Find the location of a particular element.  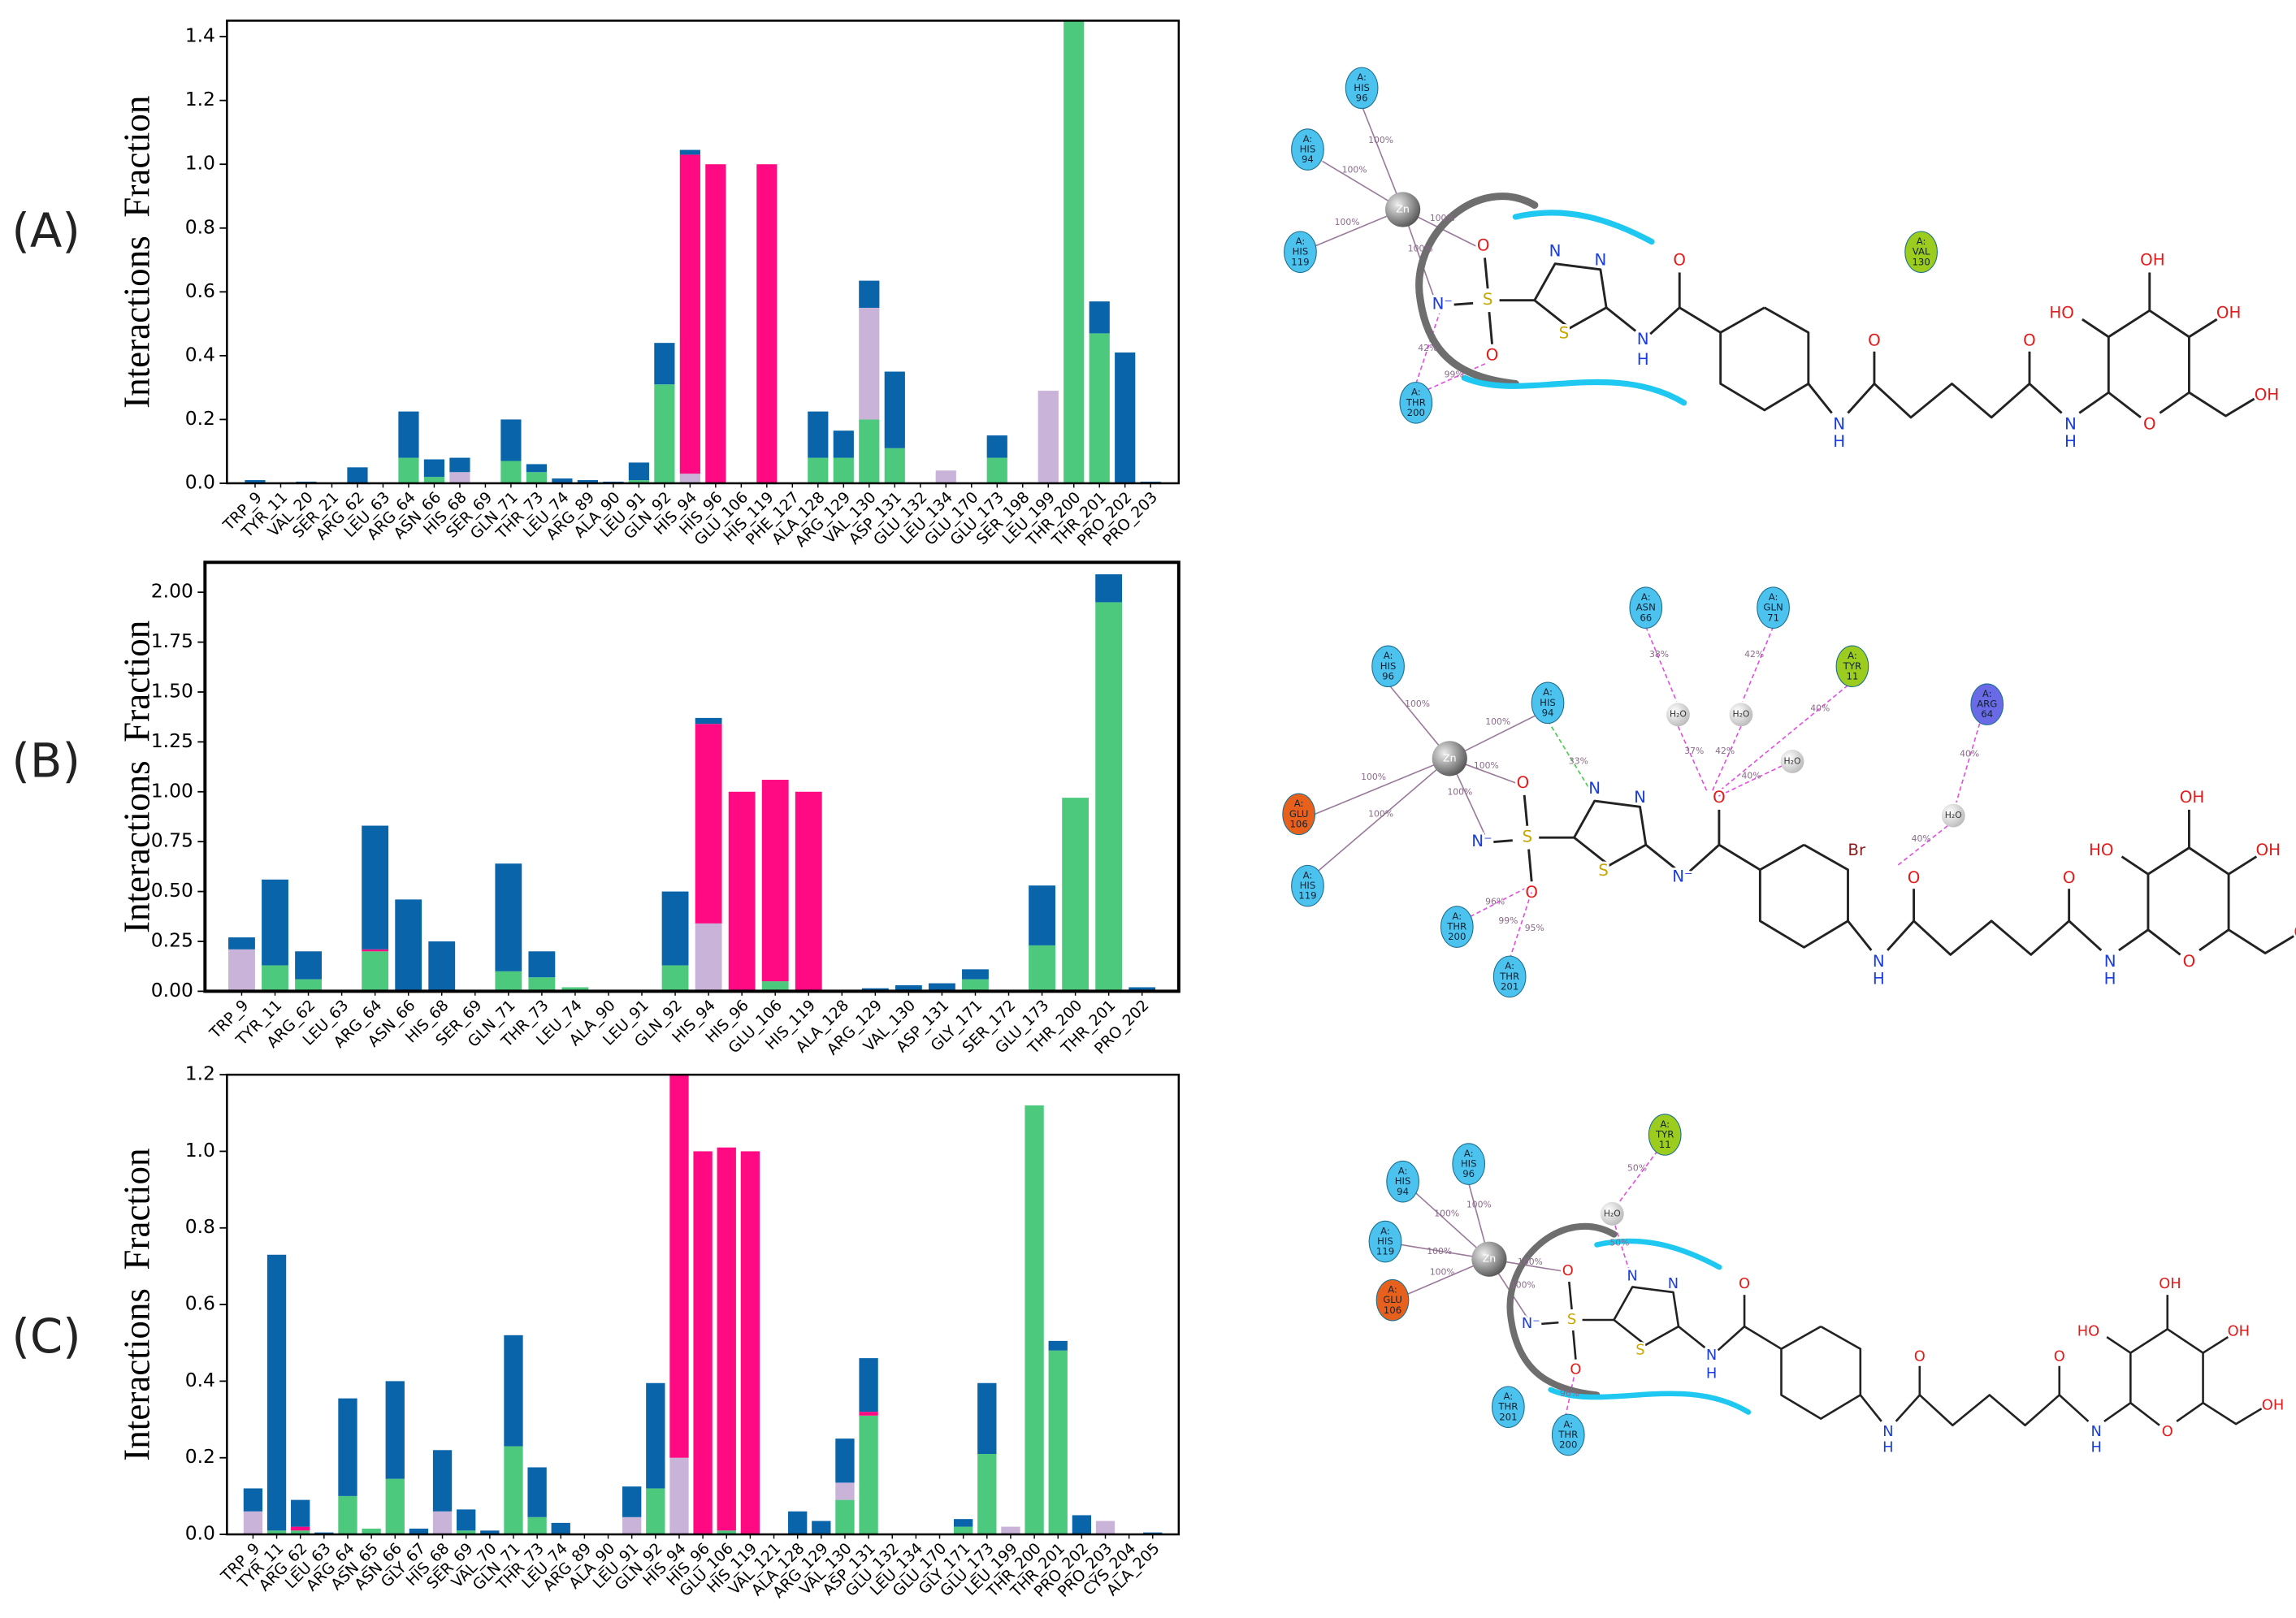

residue-number: 96 is located at coordinates (1362, 97).